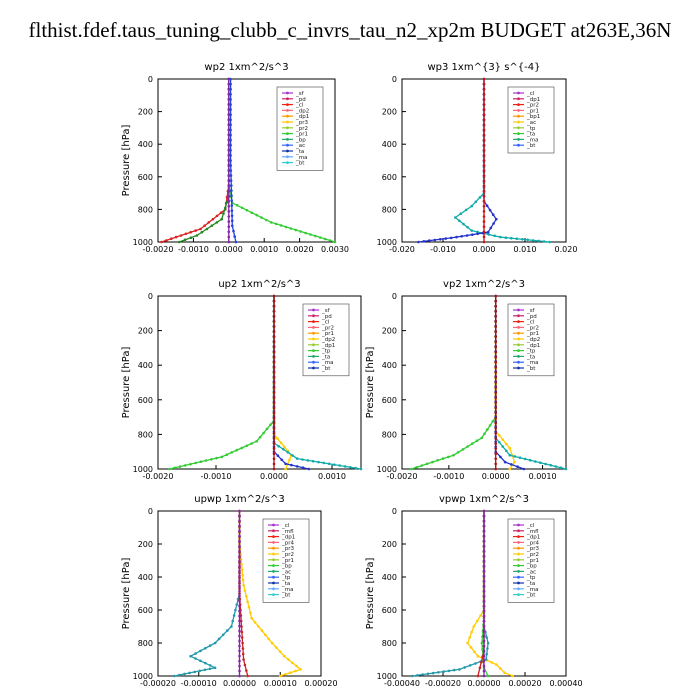 The height and width of the screenshot is (700, 700). I want to click on legend-label: _ac, so click(286, 572).